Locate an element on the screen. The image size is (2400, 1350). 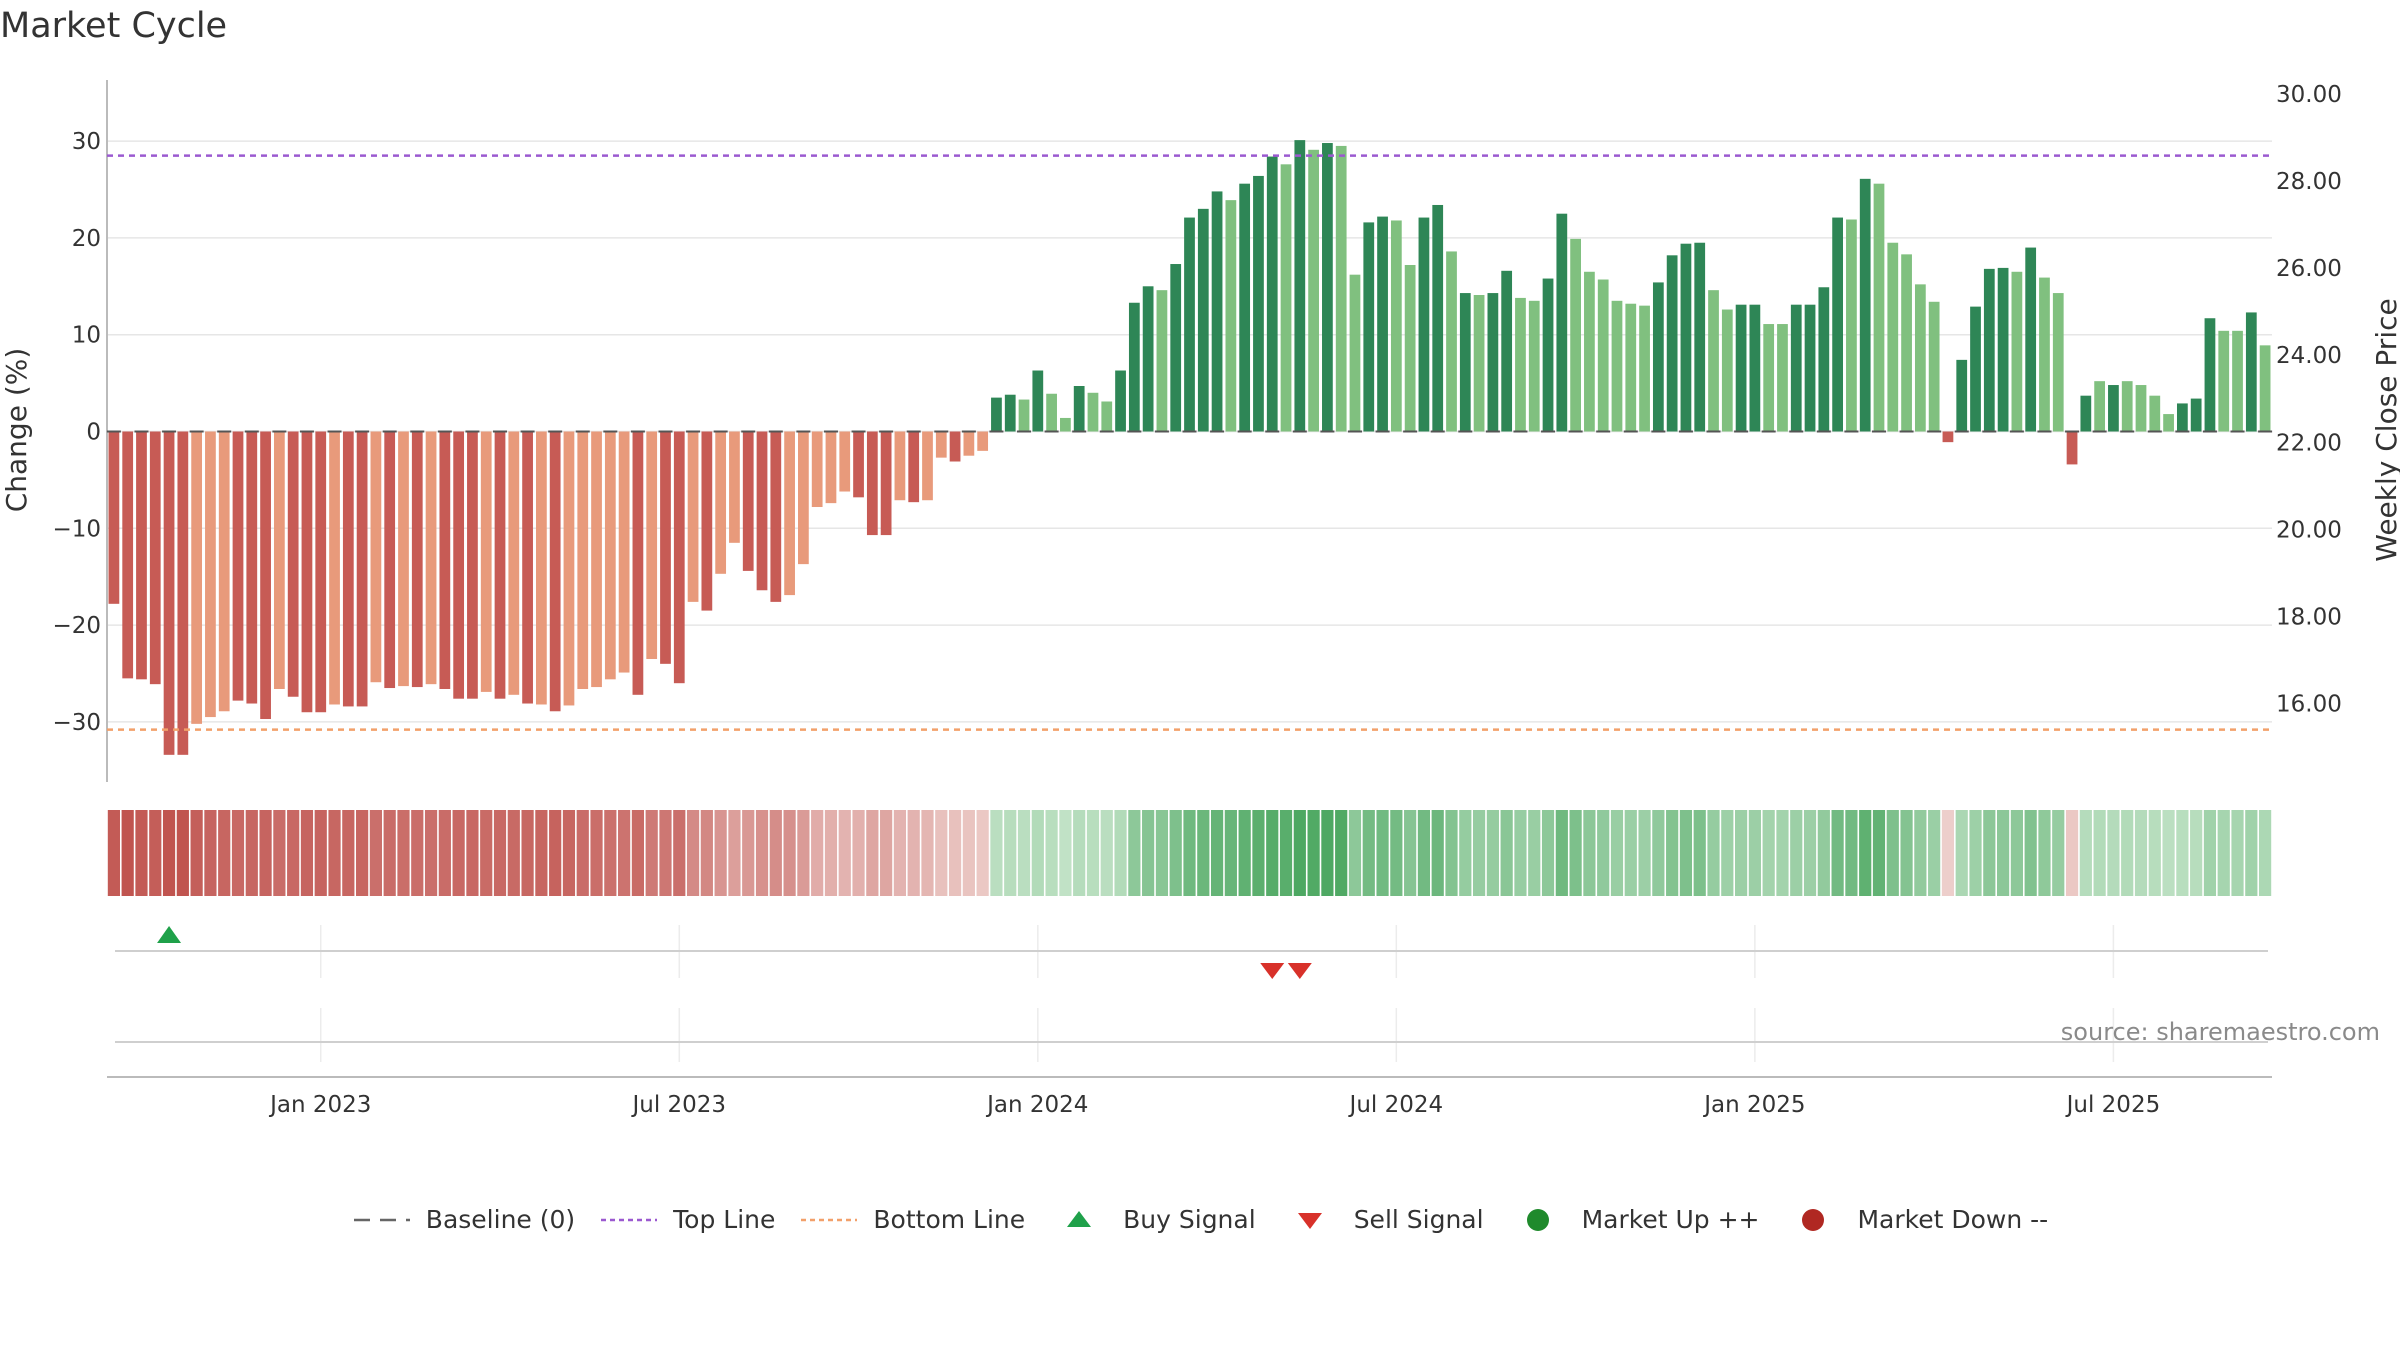
y2-tick-label: 24.00 is located at coordinates (2309, 356).